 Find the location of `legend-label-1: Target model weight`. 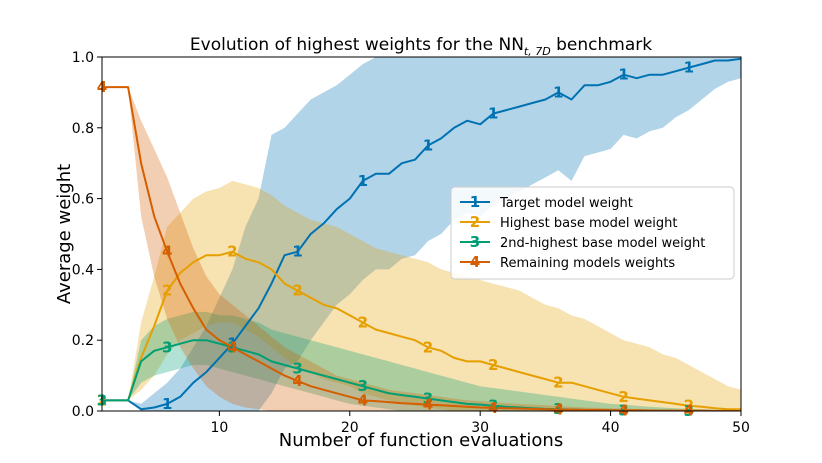

legend-label-1: Target model weight is located at coordinates (566, 203).